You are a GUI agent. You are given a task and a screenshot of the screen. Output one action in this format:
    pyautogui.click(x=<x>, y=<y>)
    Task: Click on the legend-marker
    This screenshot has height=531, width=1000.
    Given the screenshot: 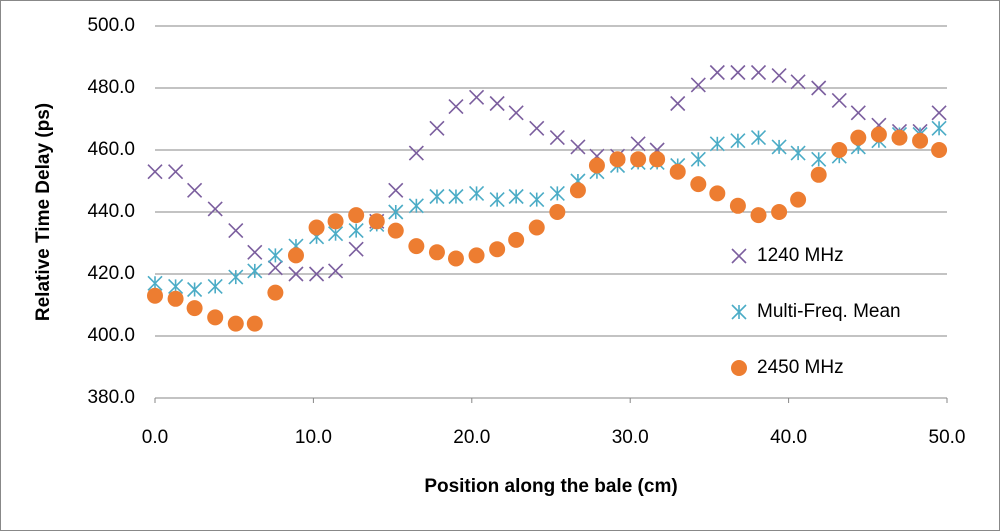 What is the action you would take?
    pyautogui.click(x=739, y=368)
    